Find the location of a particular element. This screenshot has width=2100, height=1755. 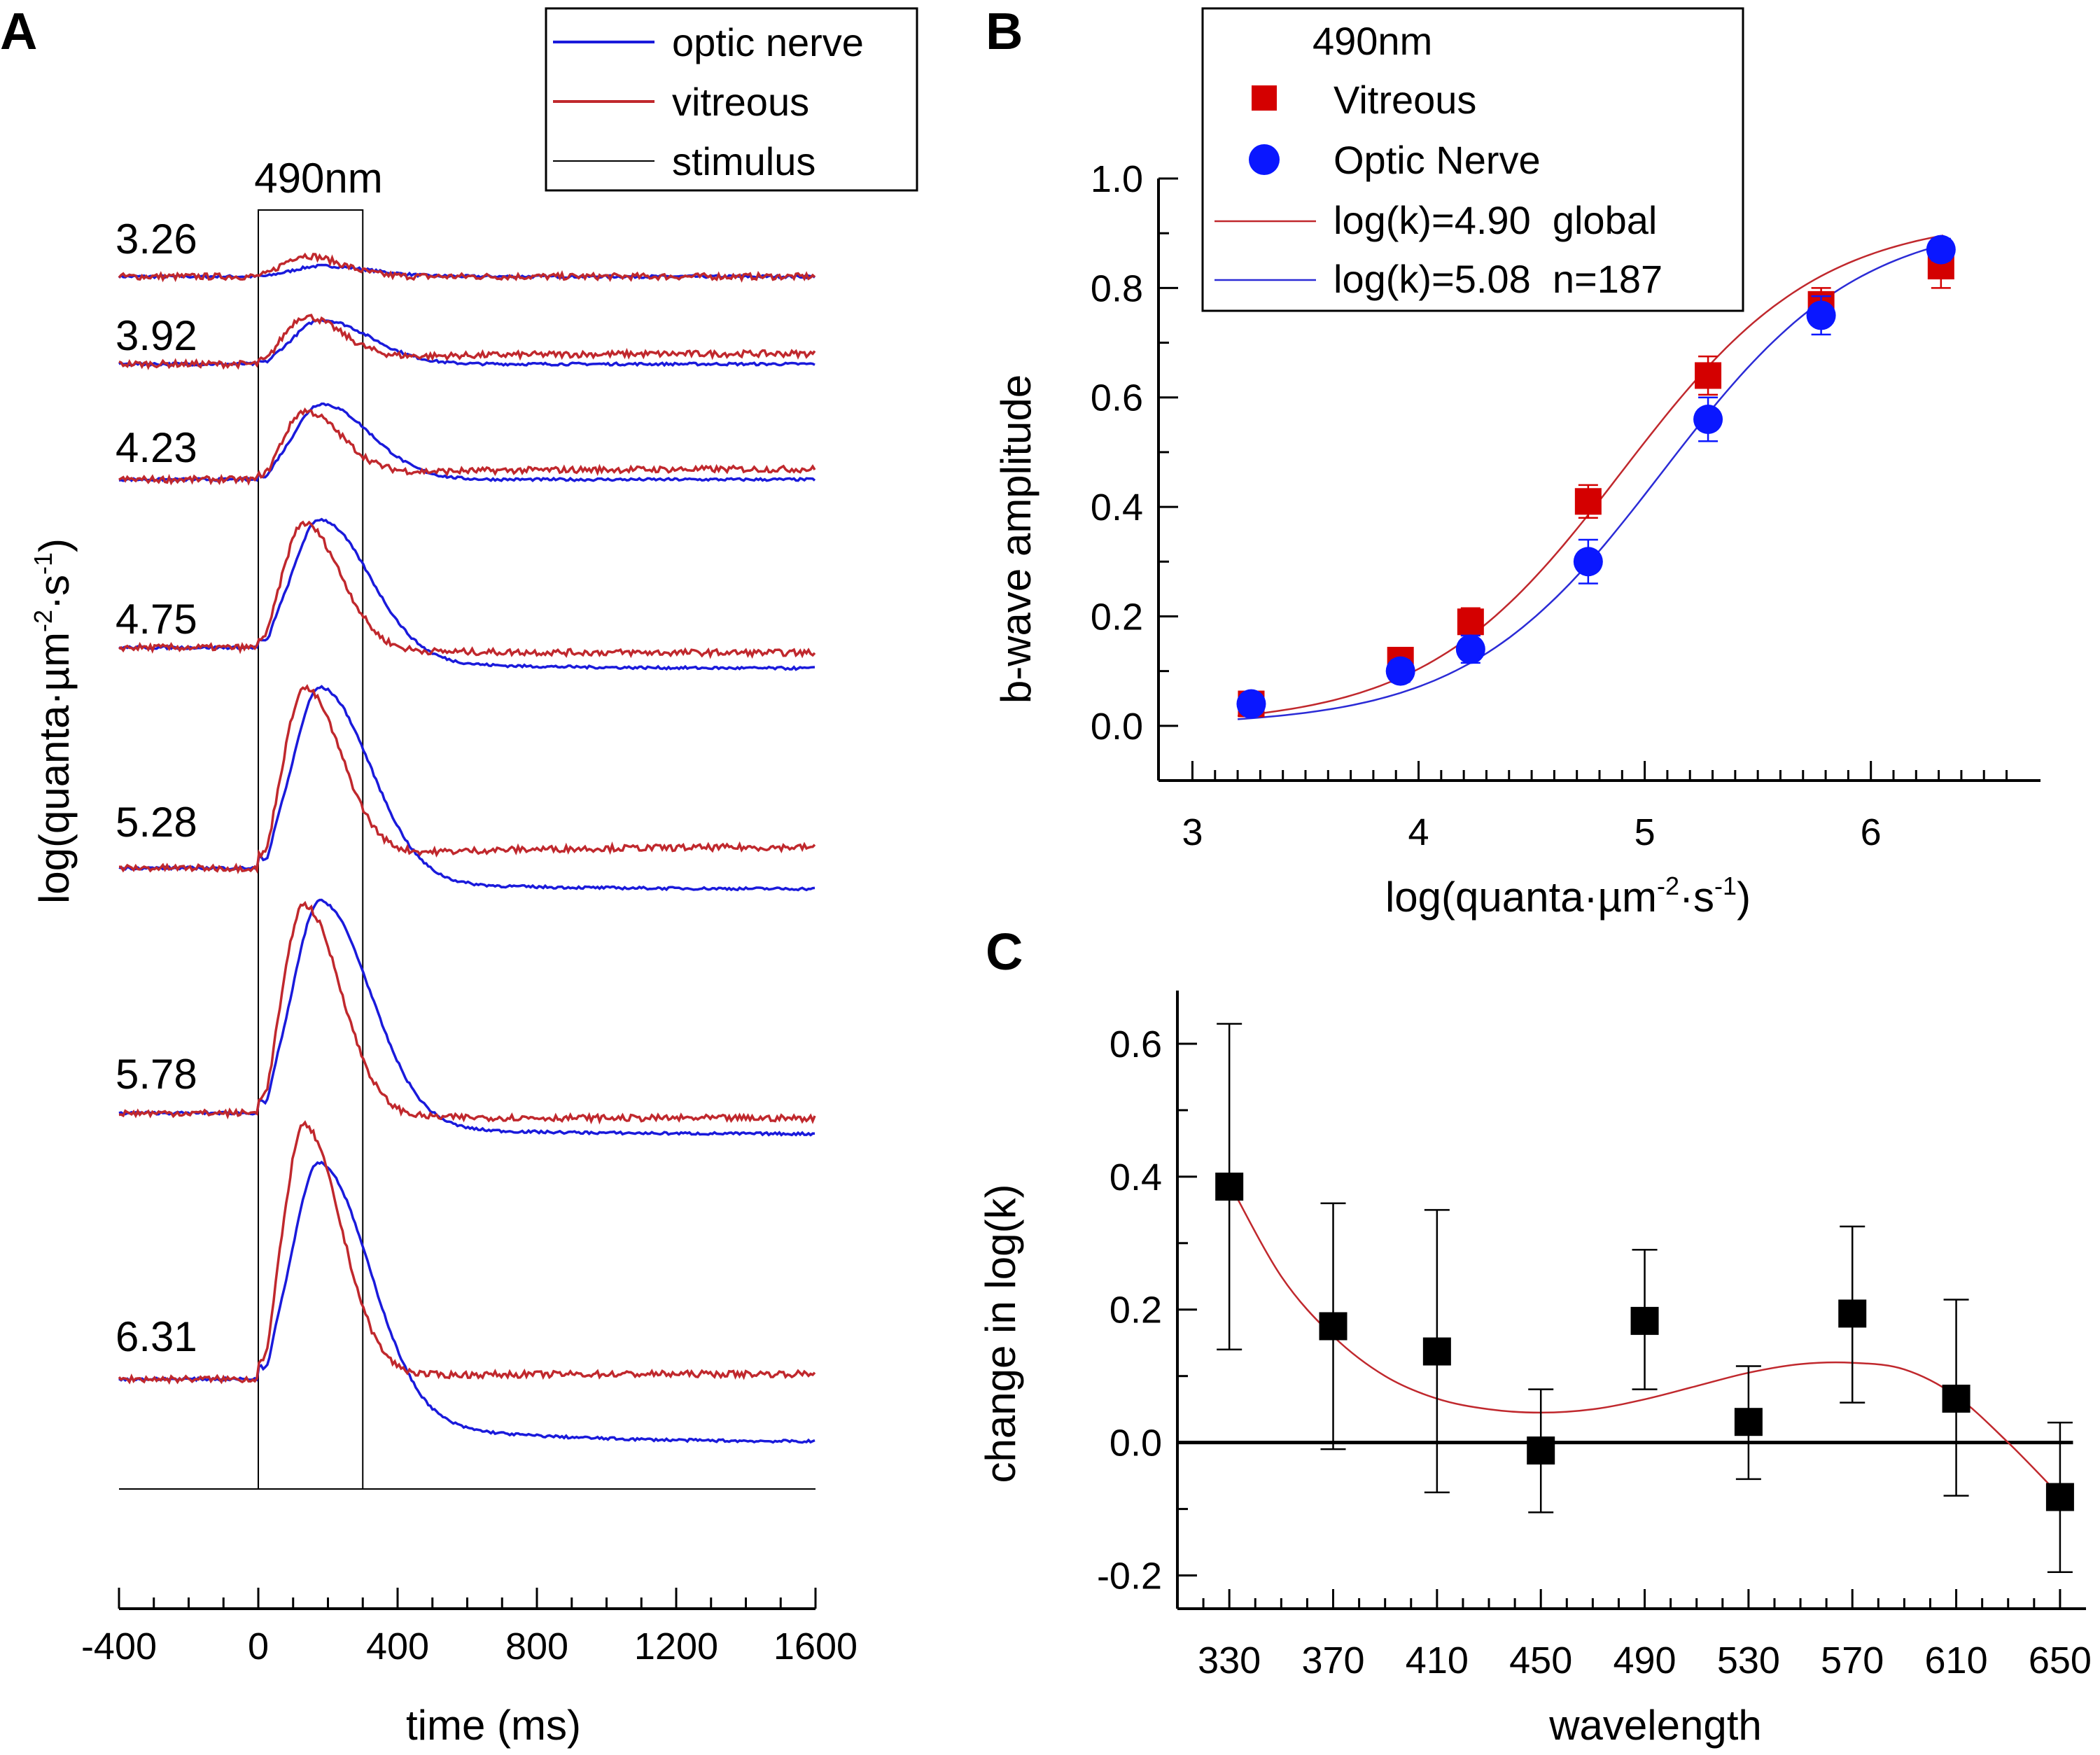

panel-a-legend: optic nerve vitreous stimulus is located at coordinates (731, 99).